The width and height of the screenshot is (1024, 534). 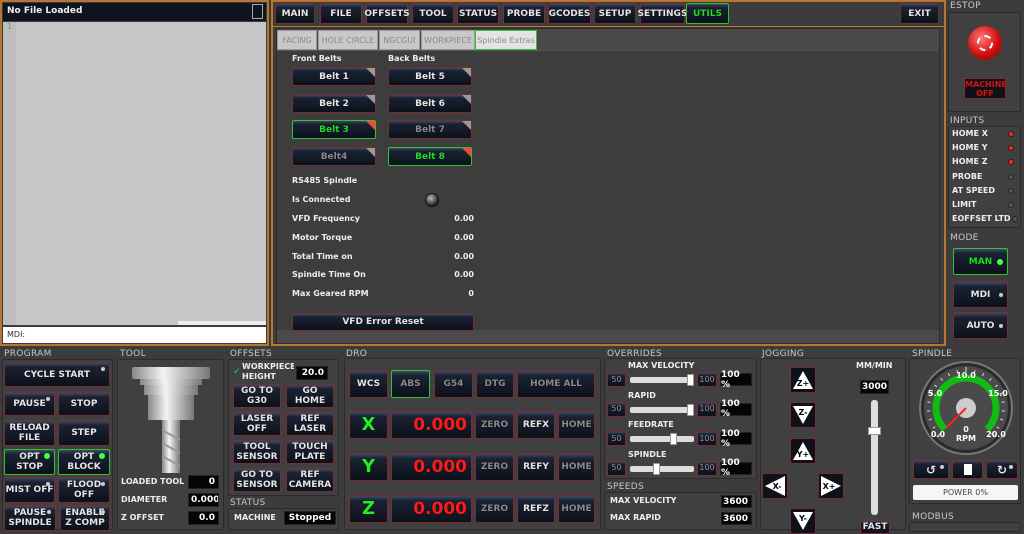 What do you see at coordinates (430, 103) in the screenshot?
I see `belt-6-button: Belt 6` at bounding box center [430, 103].